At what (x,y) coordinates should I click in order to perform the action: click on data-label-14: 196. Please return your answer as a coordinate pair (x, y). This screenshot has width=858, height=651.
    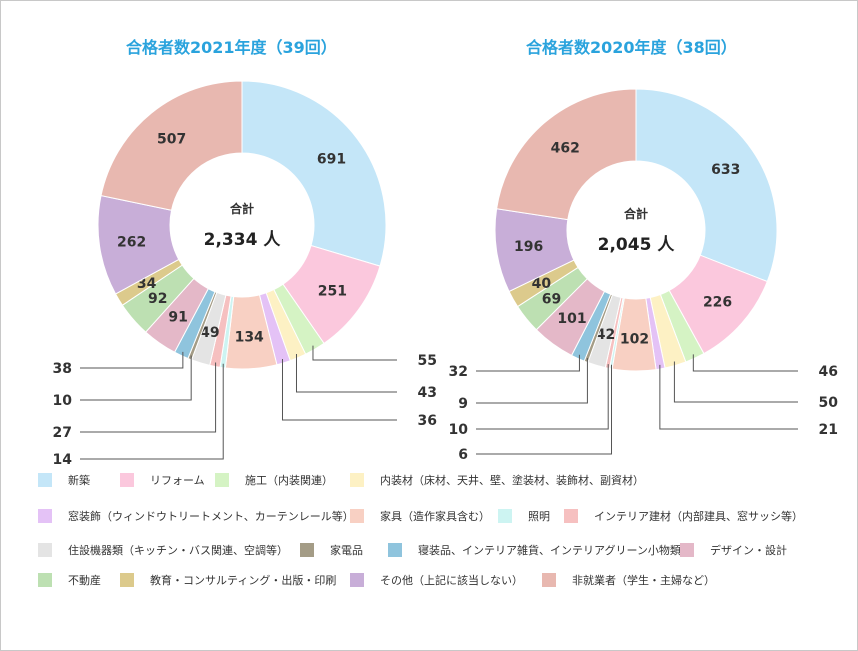
    Looking at the image, I should click on (528, 247).